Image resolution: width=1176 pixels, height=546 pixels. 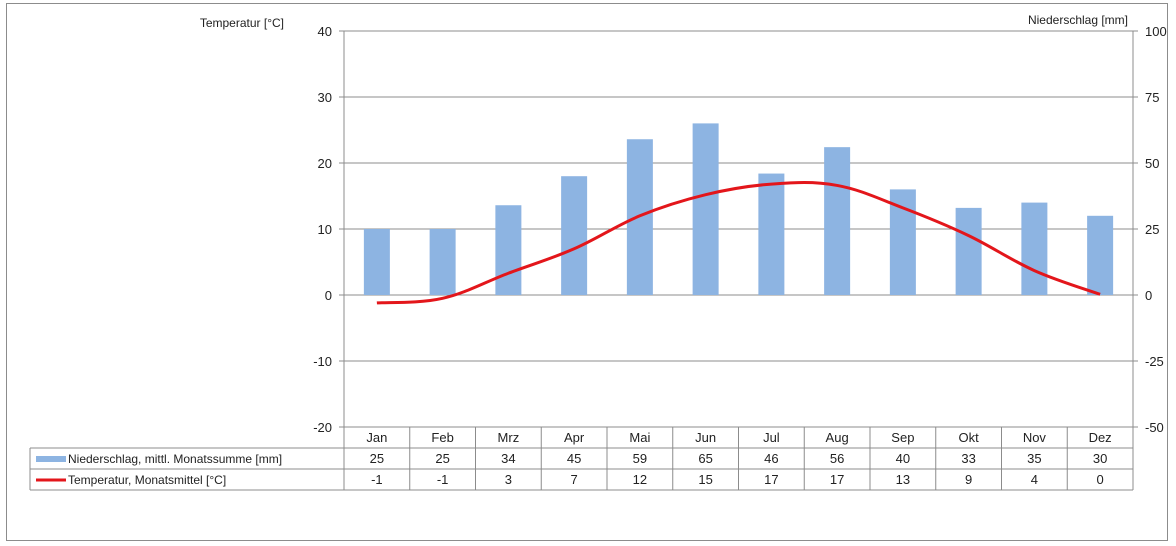 I want to click on left-tick-label: 10, so click(x=325, y=229).